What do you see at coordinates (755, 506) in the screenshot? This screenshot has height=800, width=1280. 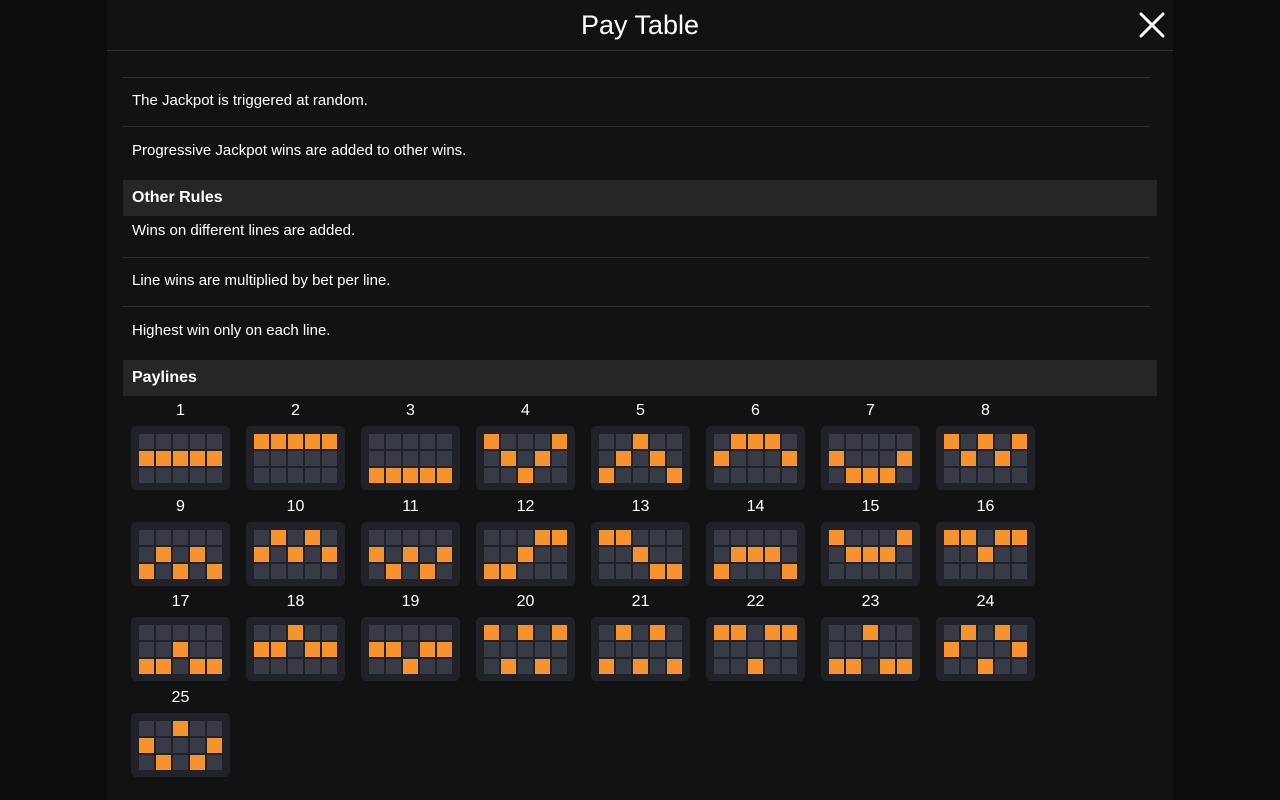 I see `payline-label: 14` at bounding box center [755, 506].